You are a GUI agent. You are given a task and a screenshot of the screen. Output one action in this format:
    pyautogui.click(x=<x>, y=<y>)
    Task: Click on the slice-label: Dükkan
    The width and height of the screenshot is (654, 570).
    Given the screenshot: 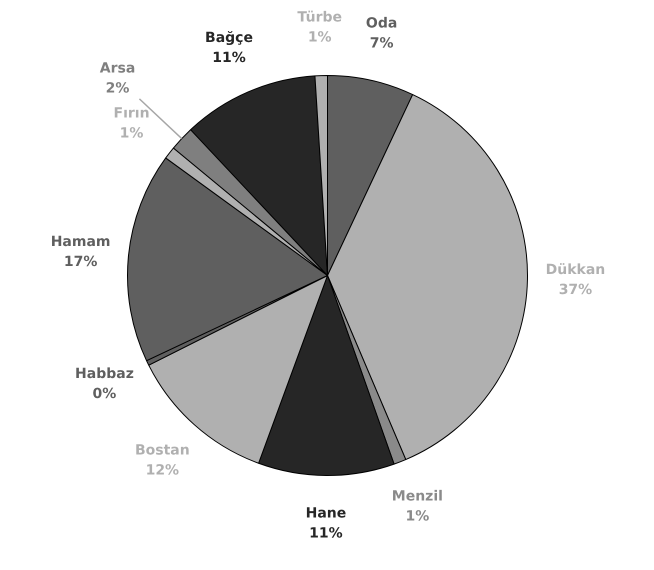 What is the action you would take?
    pyautogui.click(x=576, y=270)
    